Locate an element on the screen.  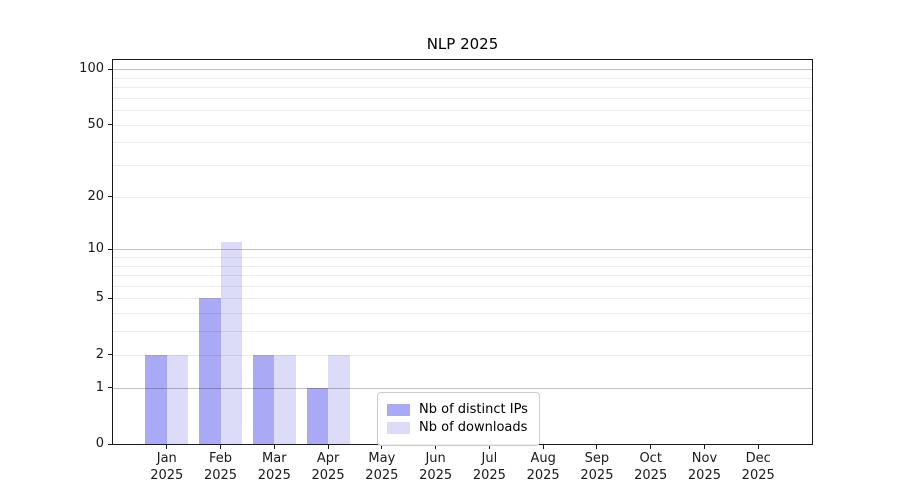
bar-distinct-ips-feb is located at coordinates (210, 371).